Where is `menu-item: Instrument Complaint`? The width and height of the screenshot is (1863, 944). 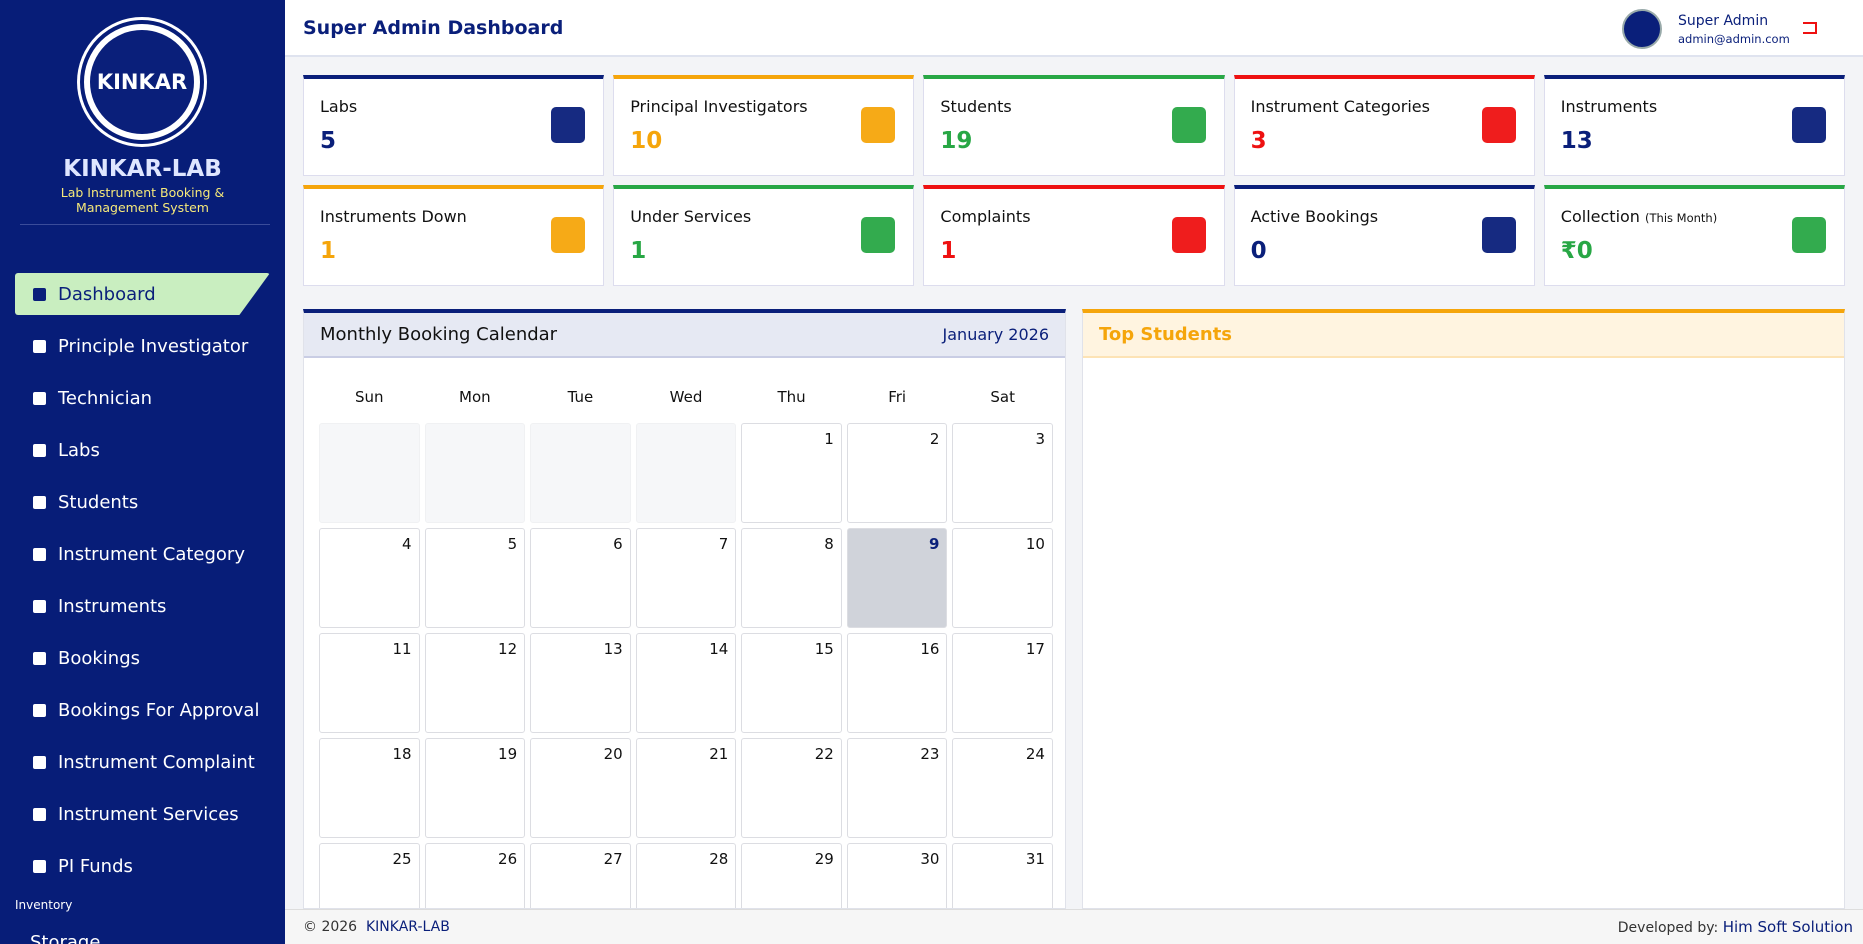 menu-item: Instrument Complaint is located at coordinates (142, 762).